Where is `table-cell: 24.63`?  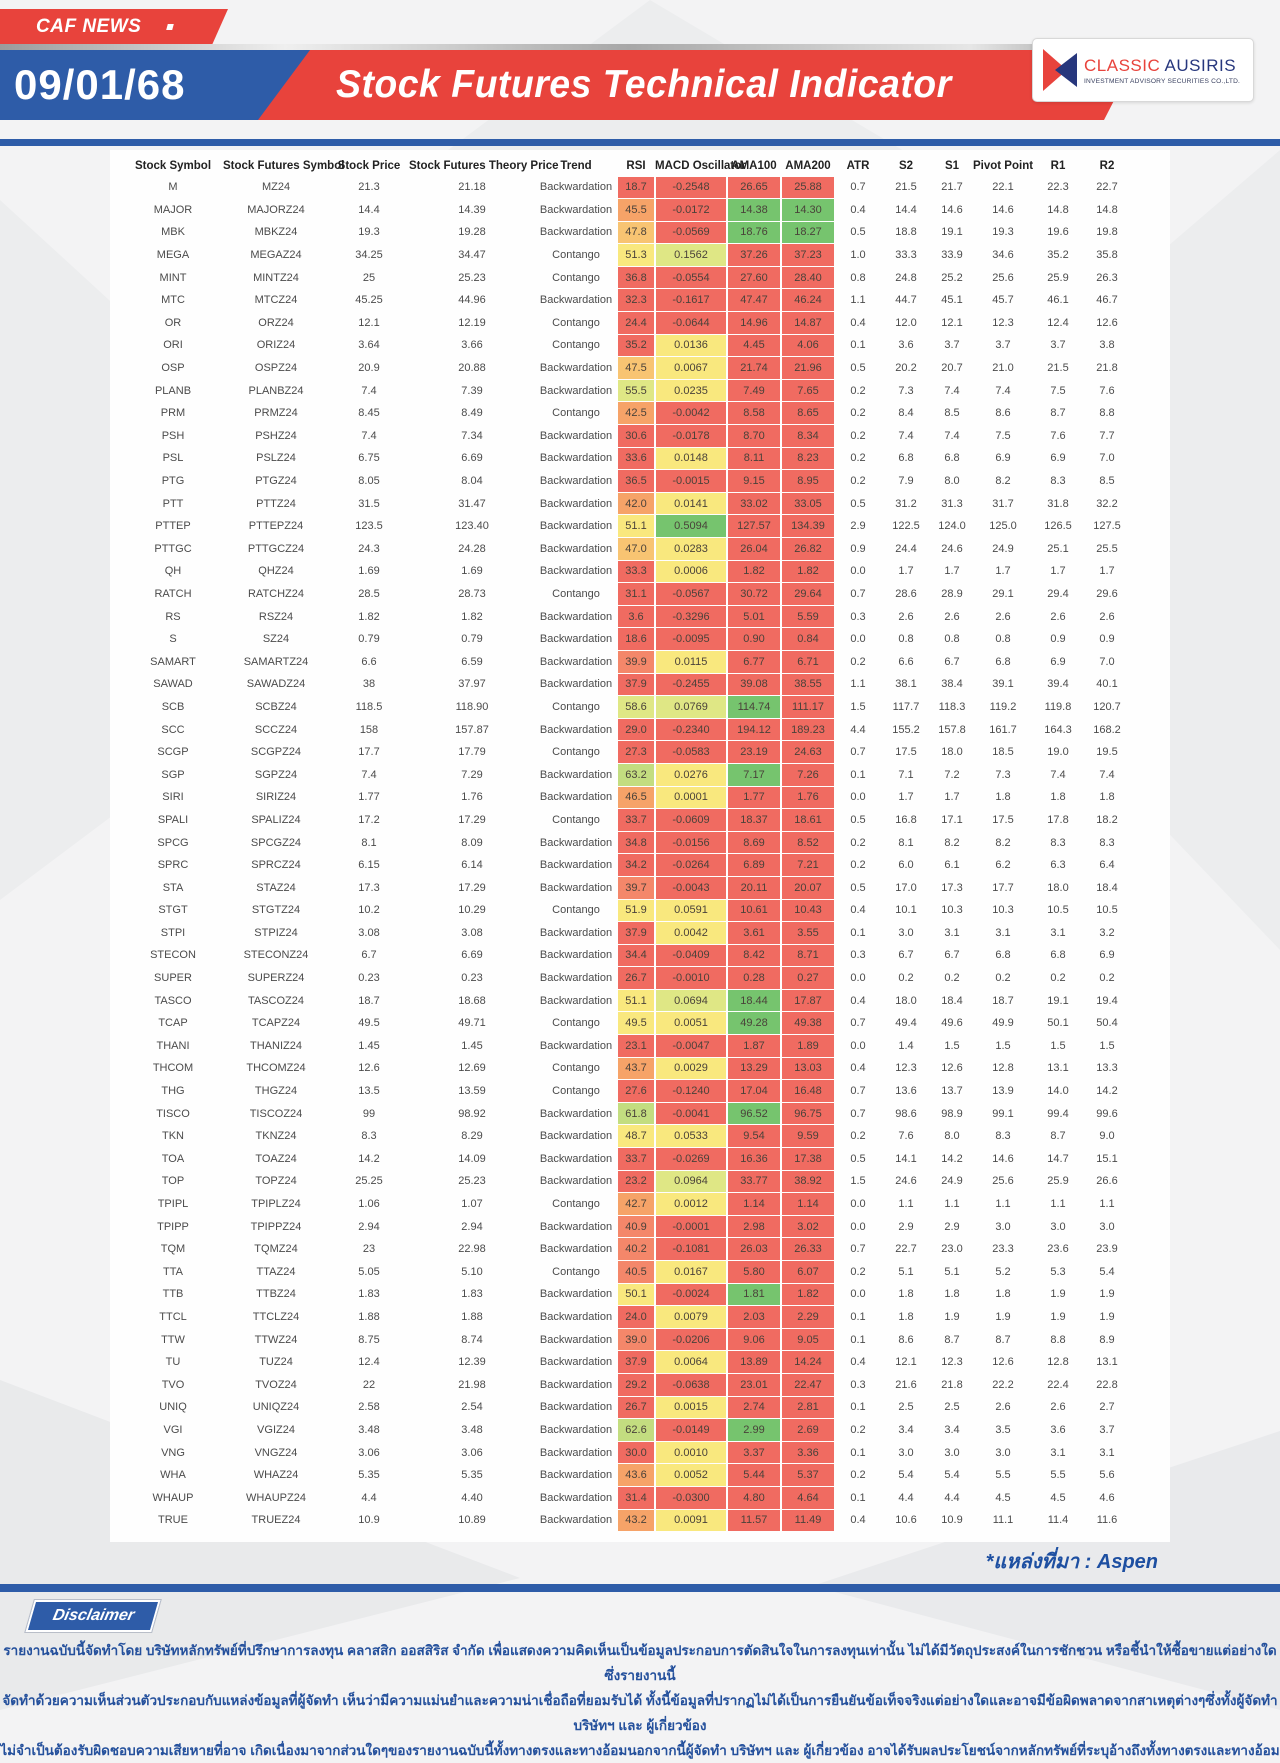 table-cell: 24.63 is located at coordinates (808, 752).